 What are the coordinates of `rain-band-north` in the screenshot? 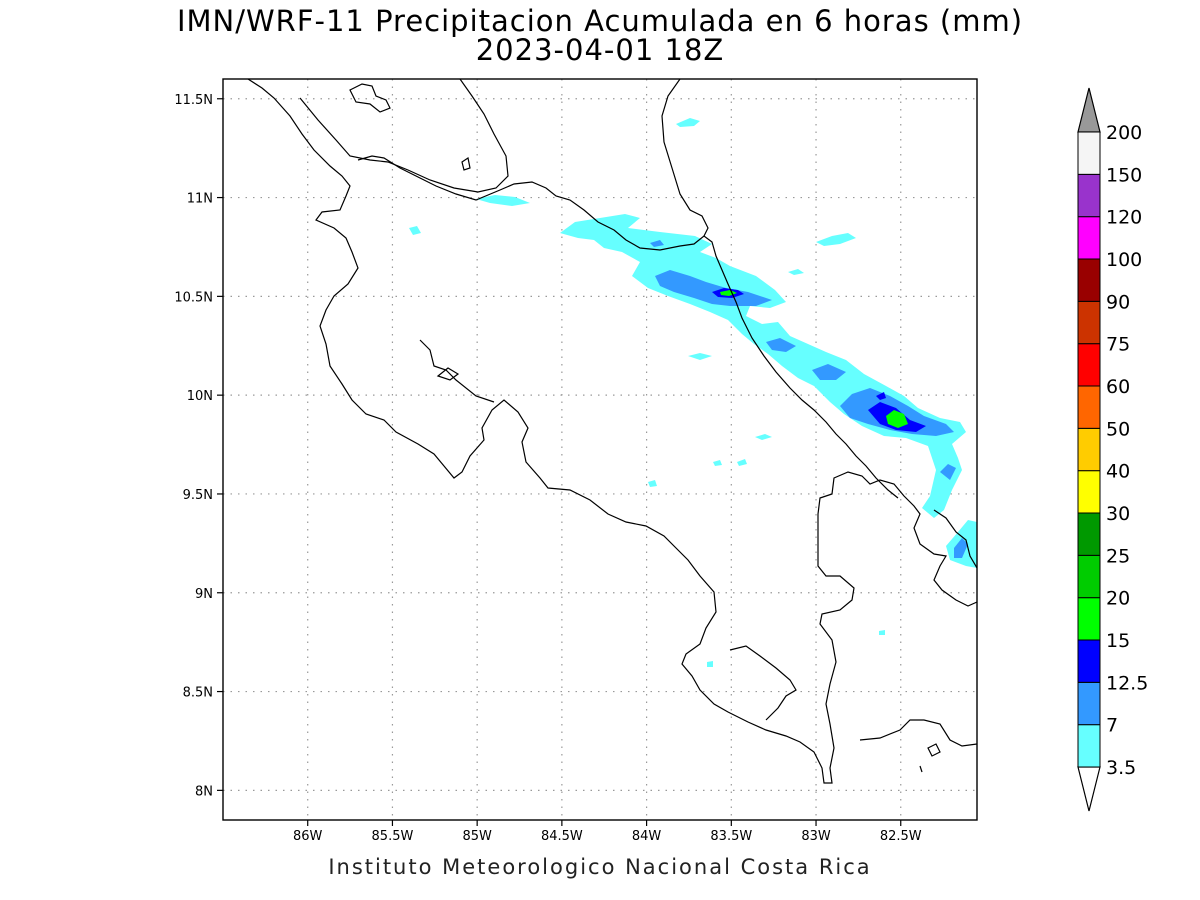 It's located at (763, 366).